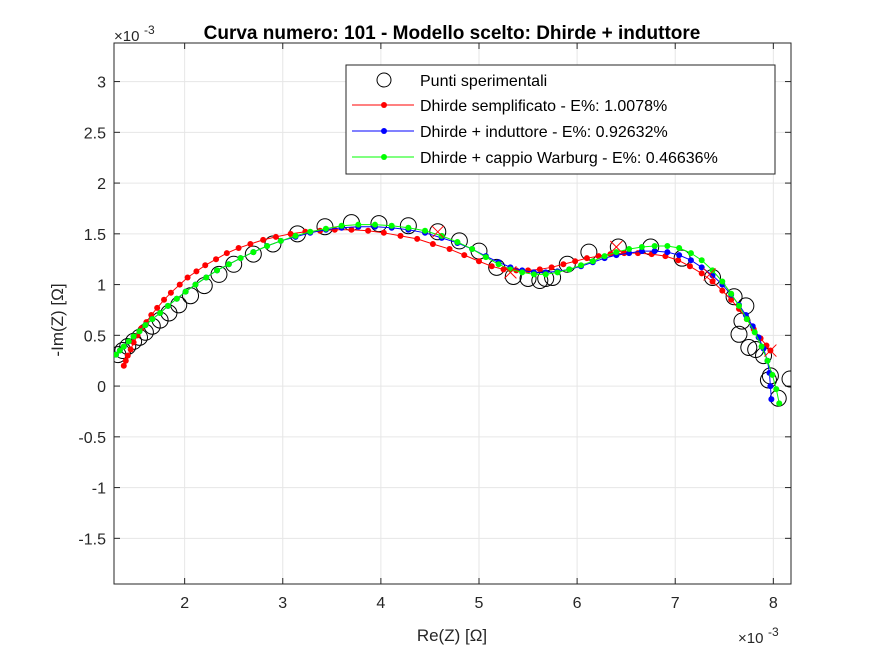 The image size is (875, 656). I want to click on legend-entry-warburg: Dhirde + cappio Warburg - E%: 0.46636%, so click(535, 158).